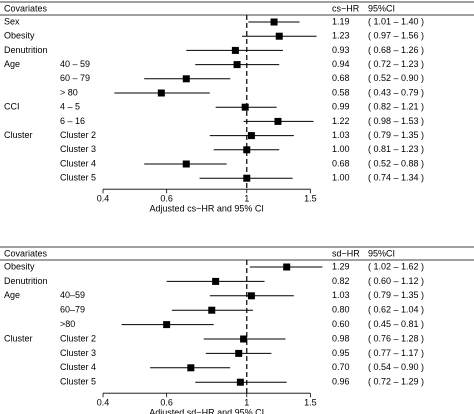 The image size is (474, 414). What do you see at coordinates (12, 21) in the screenshot?
I see `covariate-label: Sex` at bounding box center [12, 21].